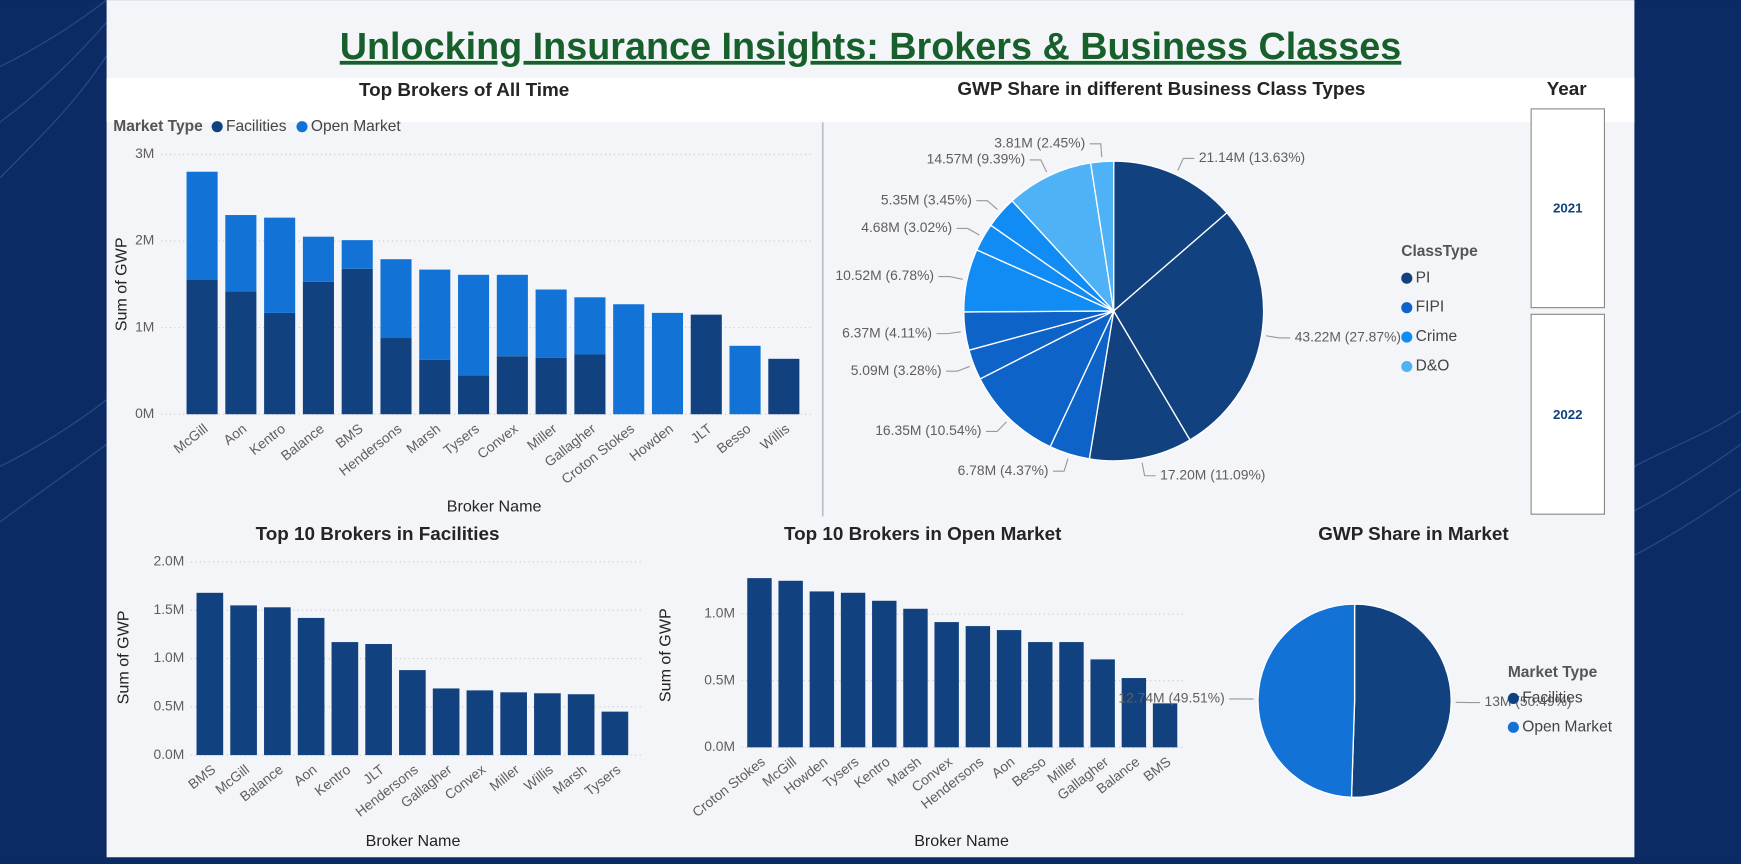 Image resolution: width=1741 pixels, height=864 pixels. I want to click on data-label: 6.37M (4.11%), so click(887, 332).